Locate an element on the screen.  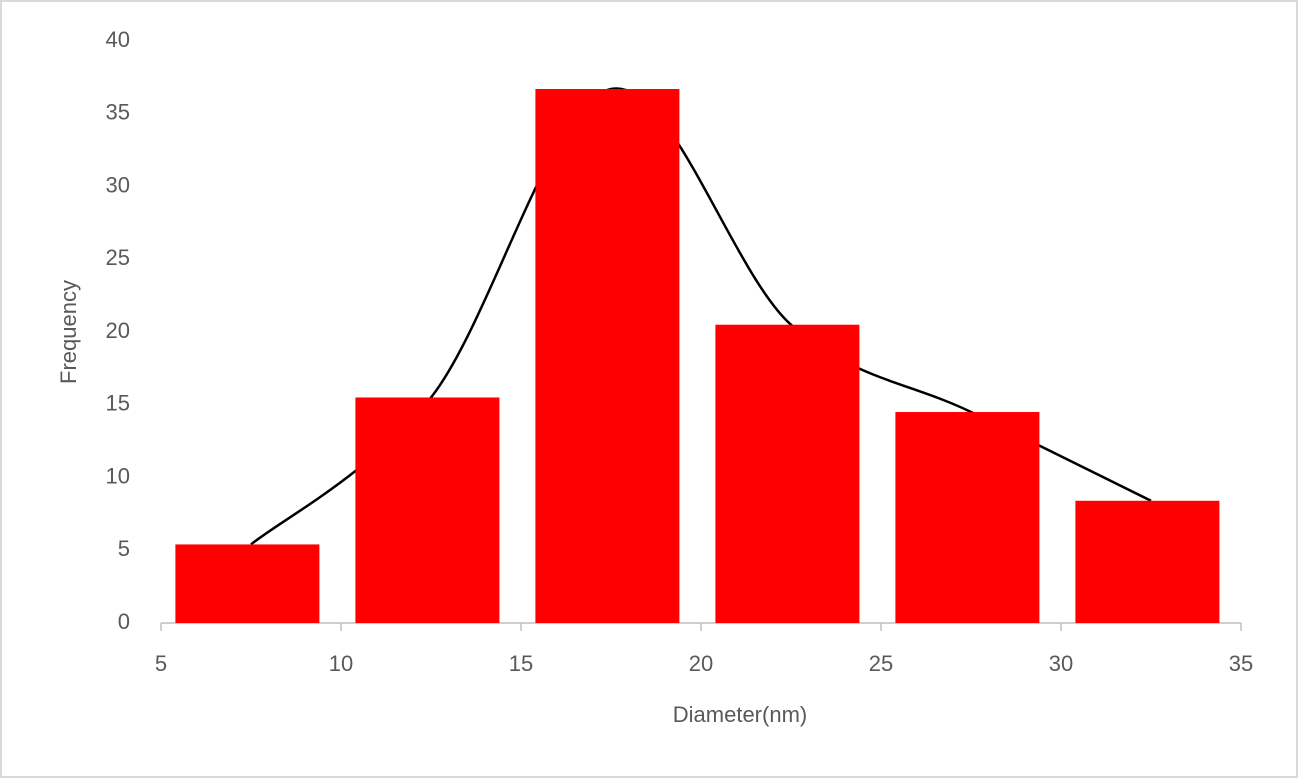
x-tick-label: 35 is located at coordinates (1241, 663).